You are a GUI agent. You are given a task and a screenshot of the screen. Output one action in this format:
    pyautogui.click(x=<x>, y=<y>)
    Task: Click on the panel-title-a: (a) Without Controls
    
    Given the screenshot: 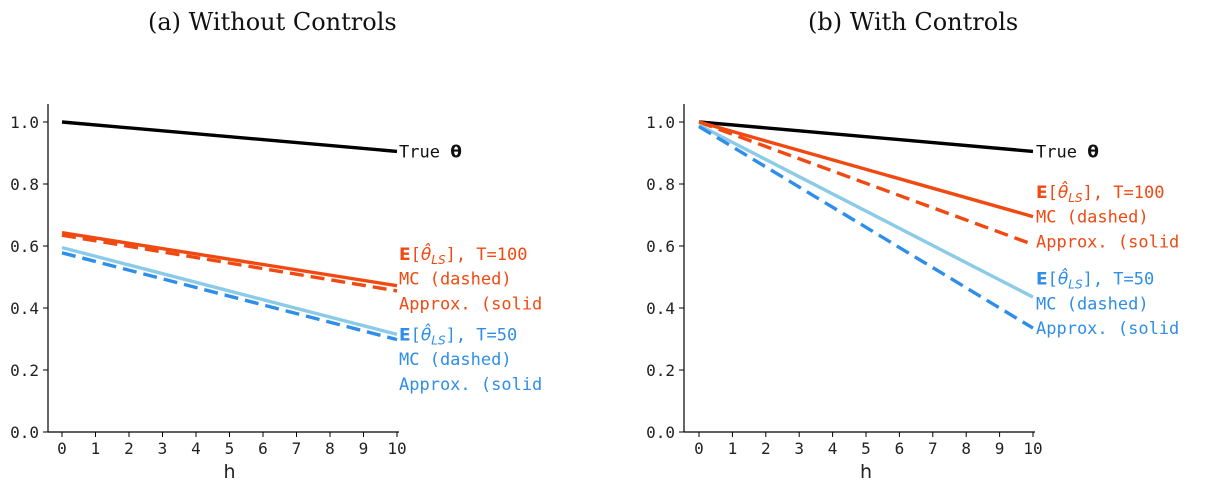 What is the action you would take?
    pyautogui.click(x=272, y=22)
    